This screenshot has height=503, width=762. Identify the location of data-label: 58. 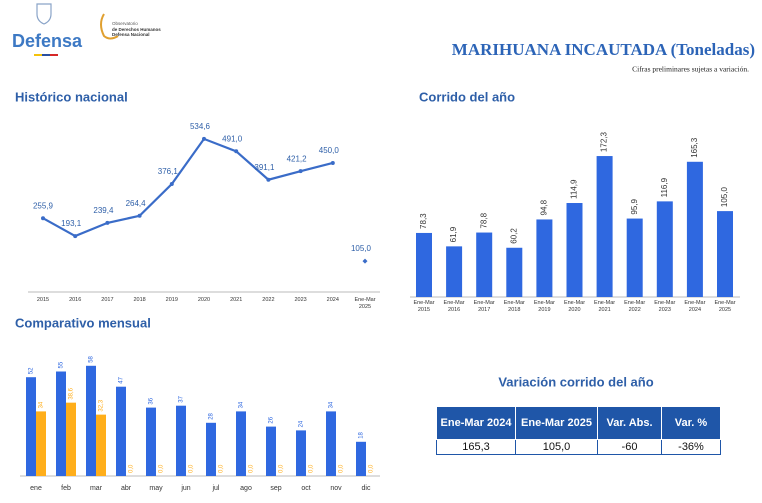
(92, 358).